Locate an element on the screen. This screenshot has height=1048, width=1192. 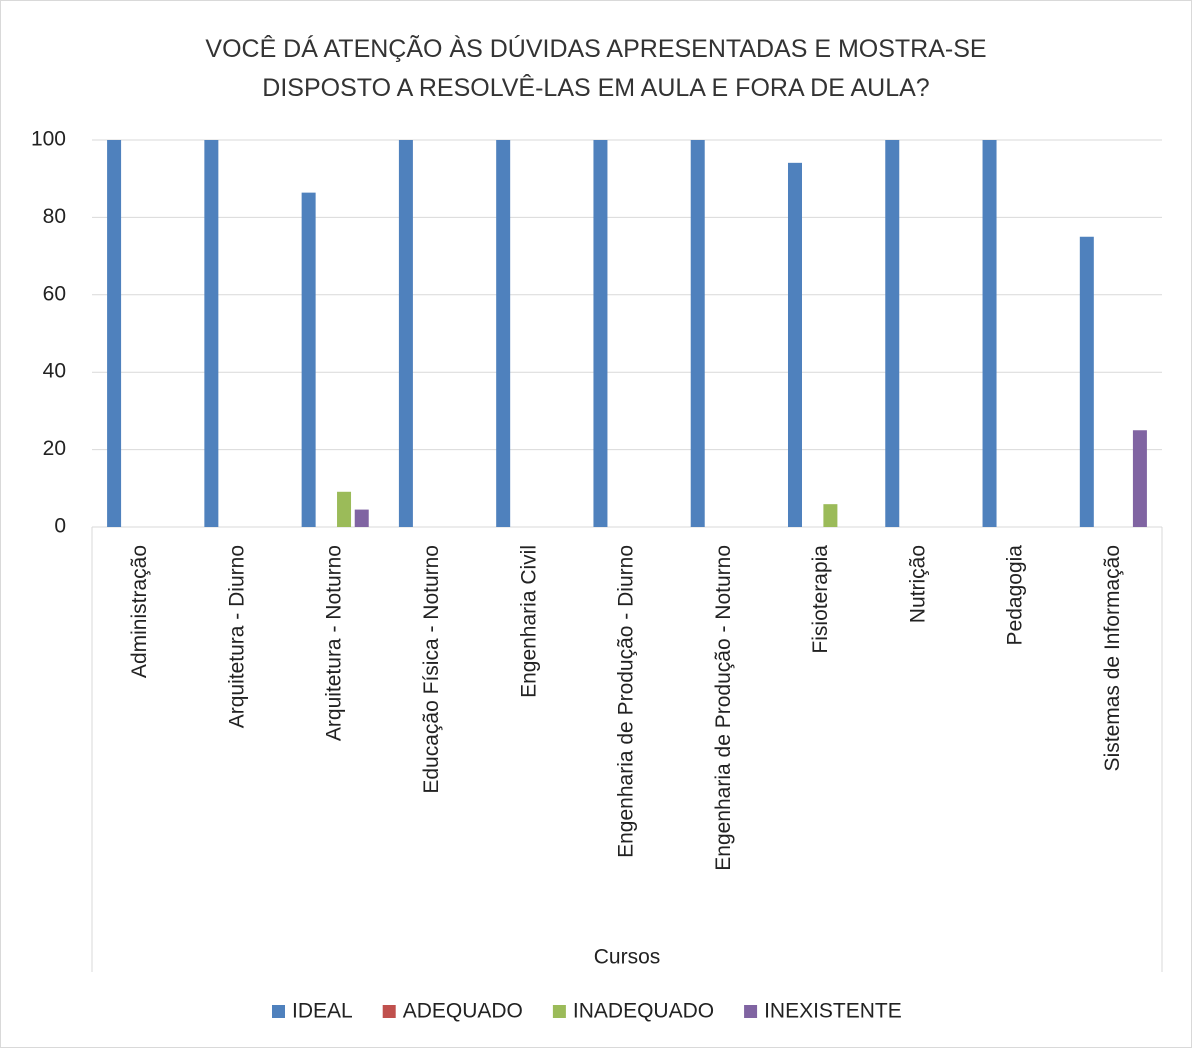
x-tick-label: Engenharia de Produção - Noturno is located at coordinates (723, 708).